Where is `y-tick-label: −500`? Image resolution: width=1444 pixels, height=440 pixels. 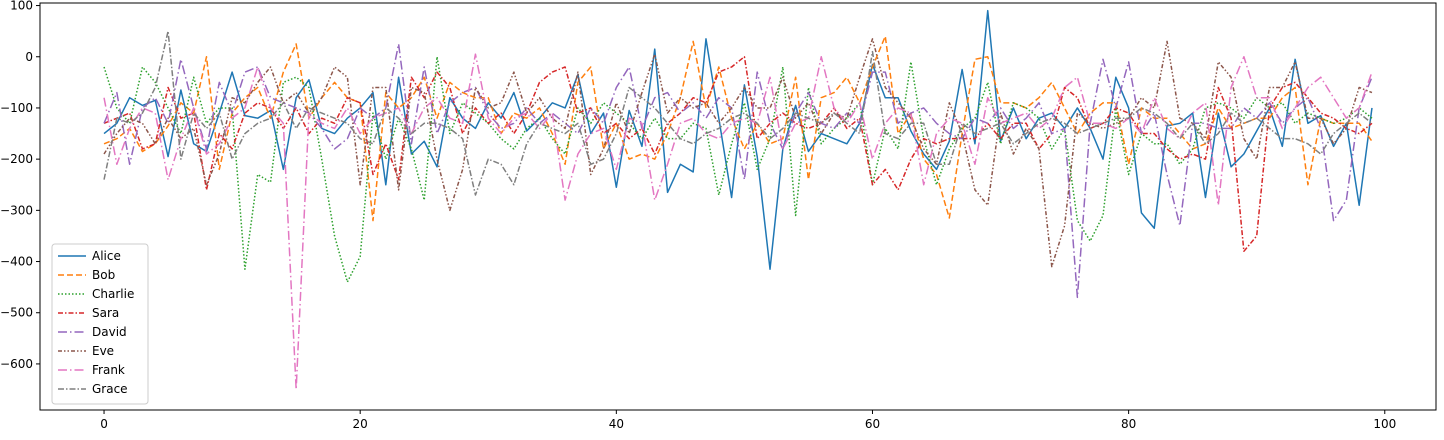 y-tick-label: −500 is located at coordinates (16, 313).